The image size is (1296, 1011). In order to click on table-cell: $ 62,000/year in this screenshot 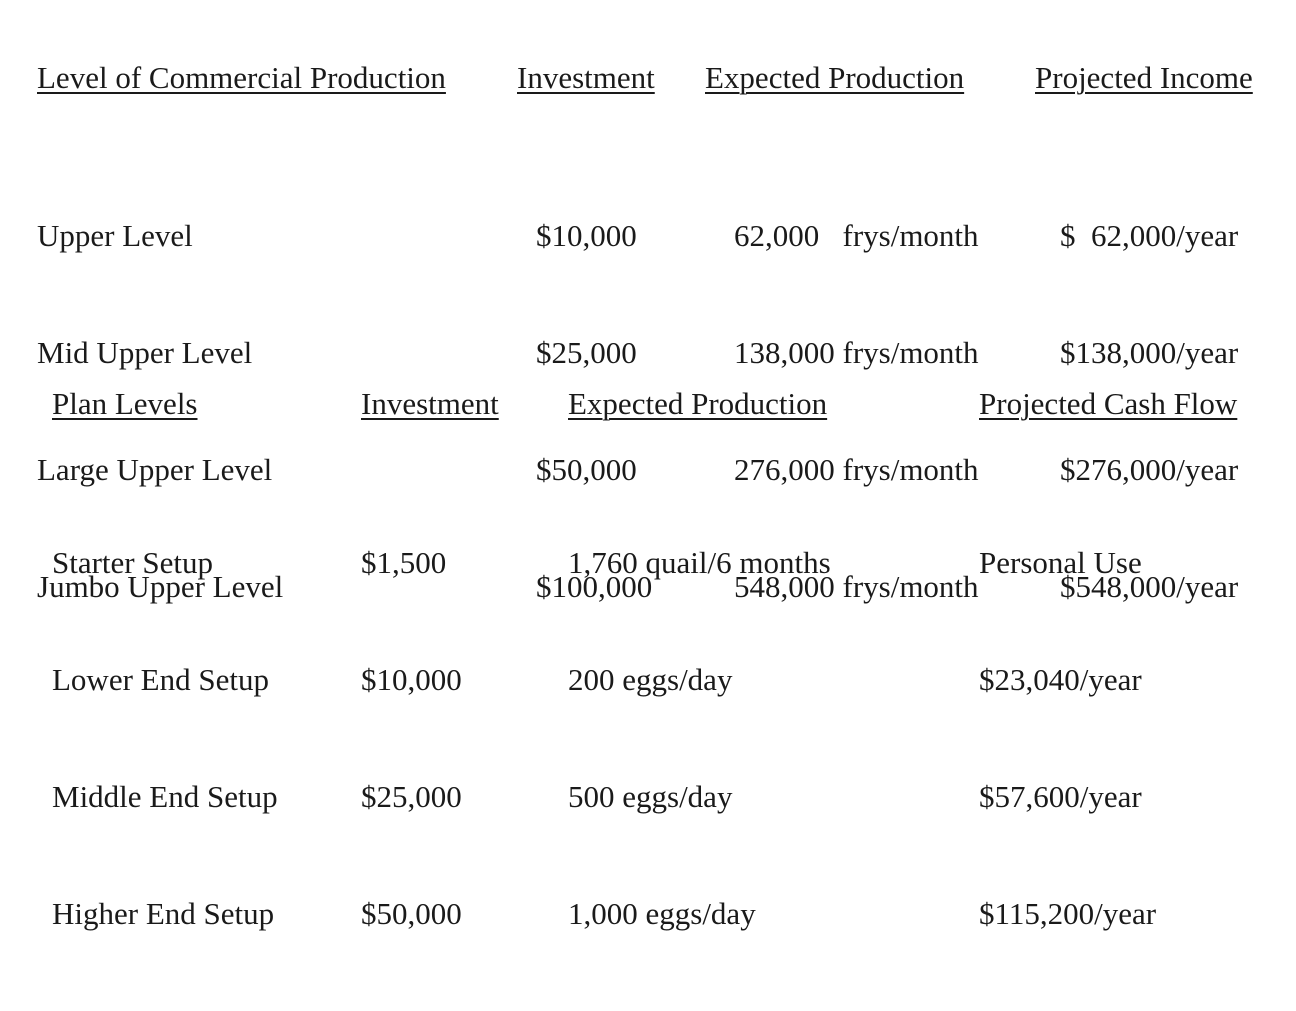, I will do `click(1149, 235)`.